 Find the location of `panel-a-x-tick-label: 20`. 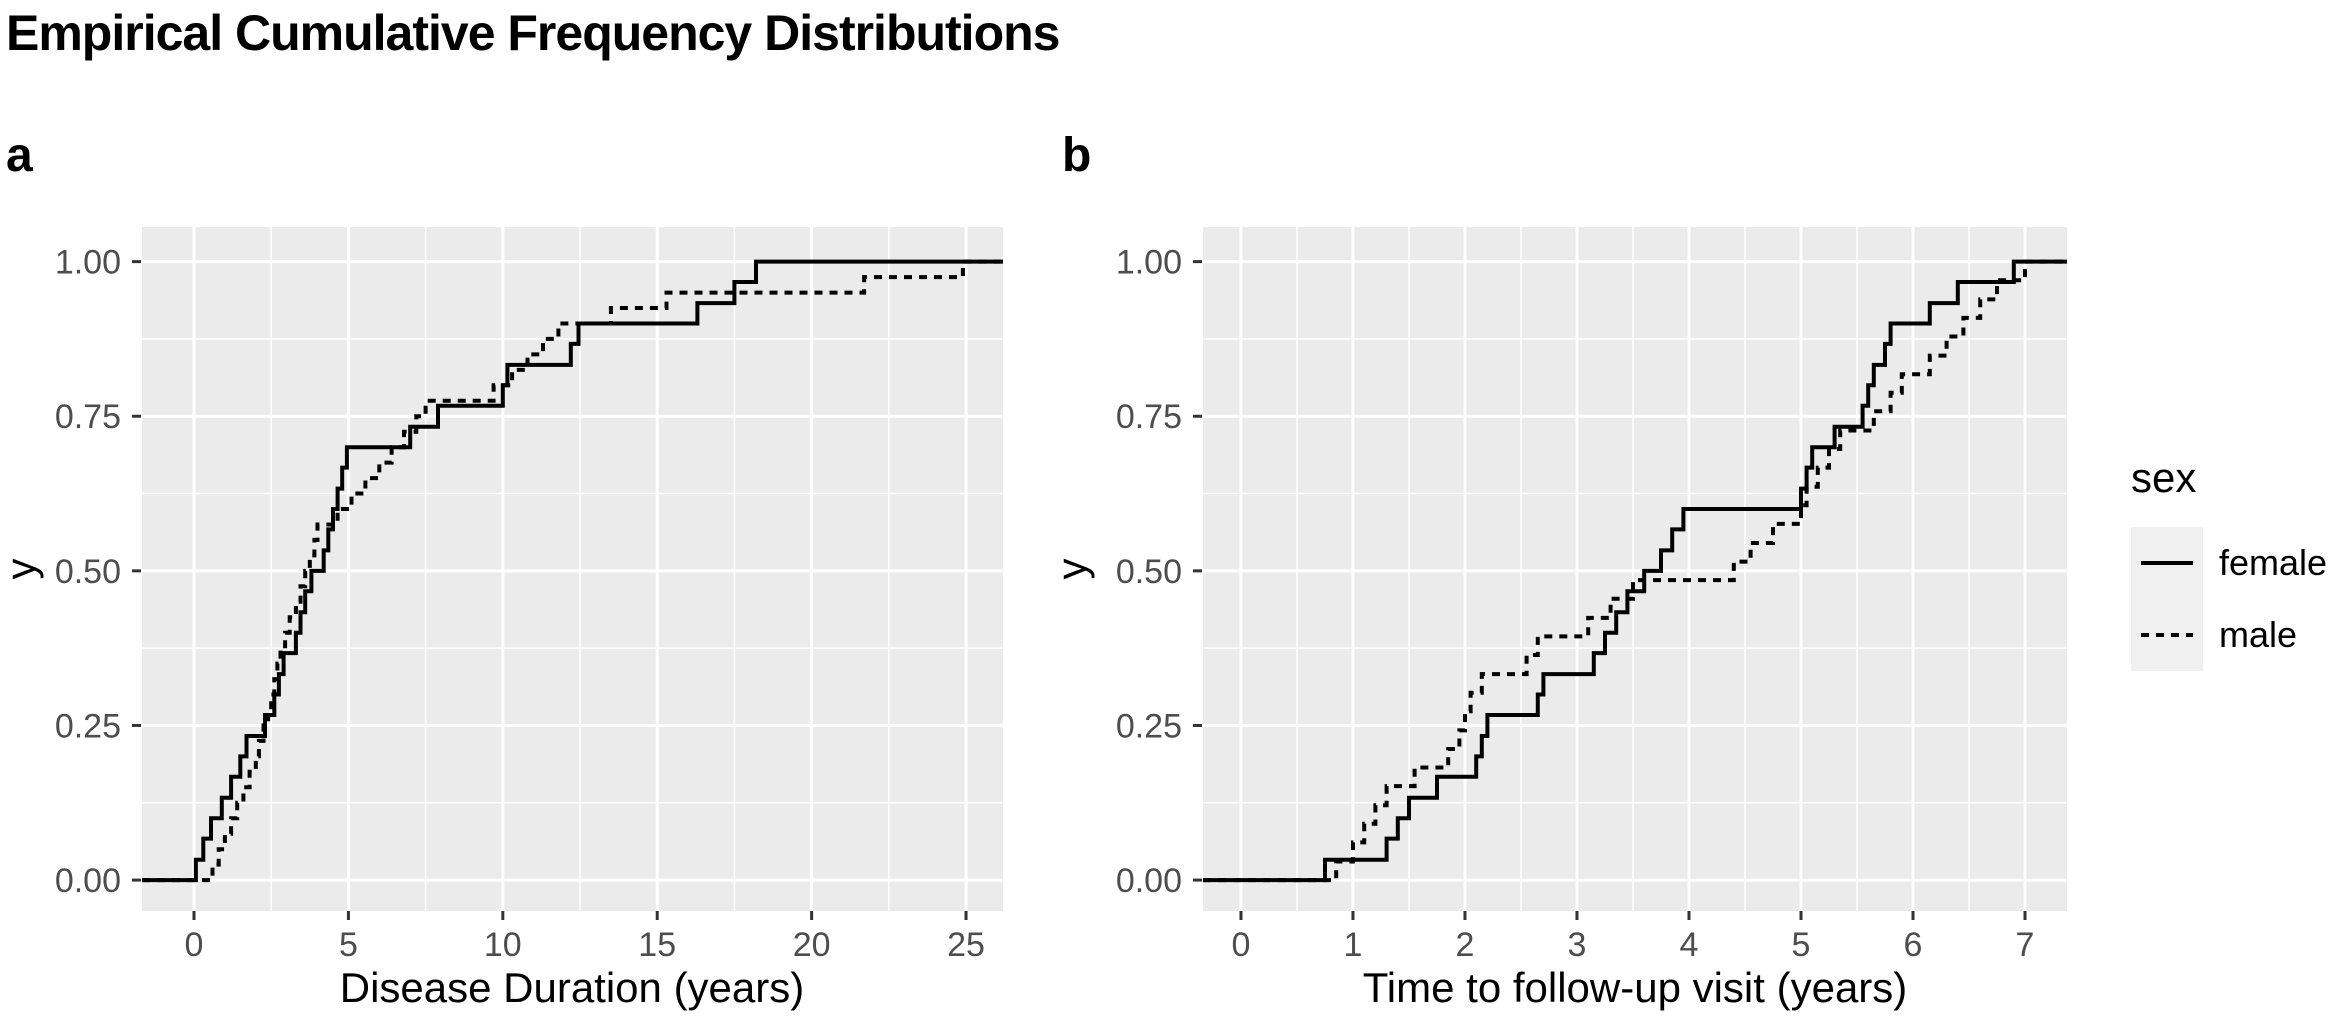

panel-a-x-tick-label: 20 is located at coordinates (812, 945).